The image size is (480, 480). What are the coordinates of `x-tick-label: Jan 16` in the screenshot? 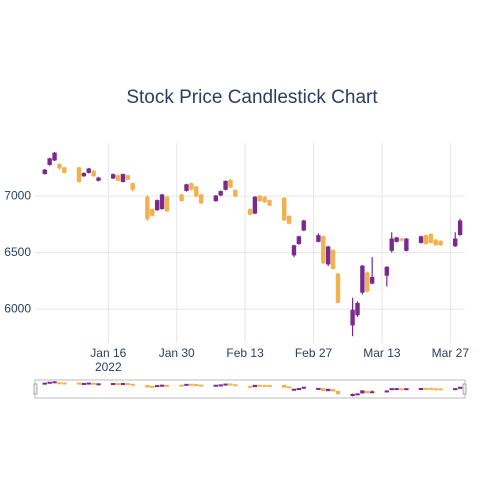 It's located at (108, 353).